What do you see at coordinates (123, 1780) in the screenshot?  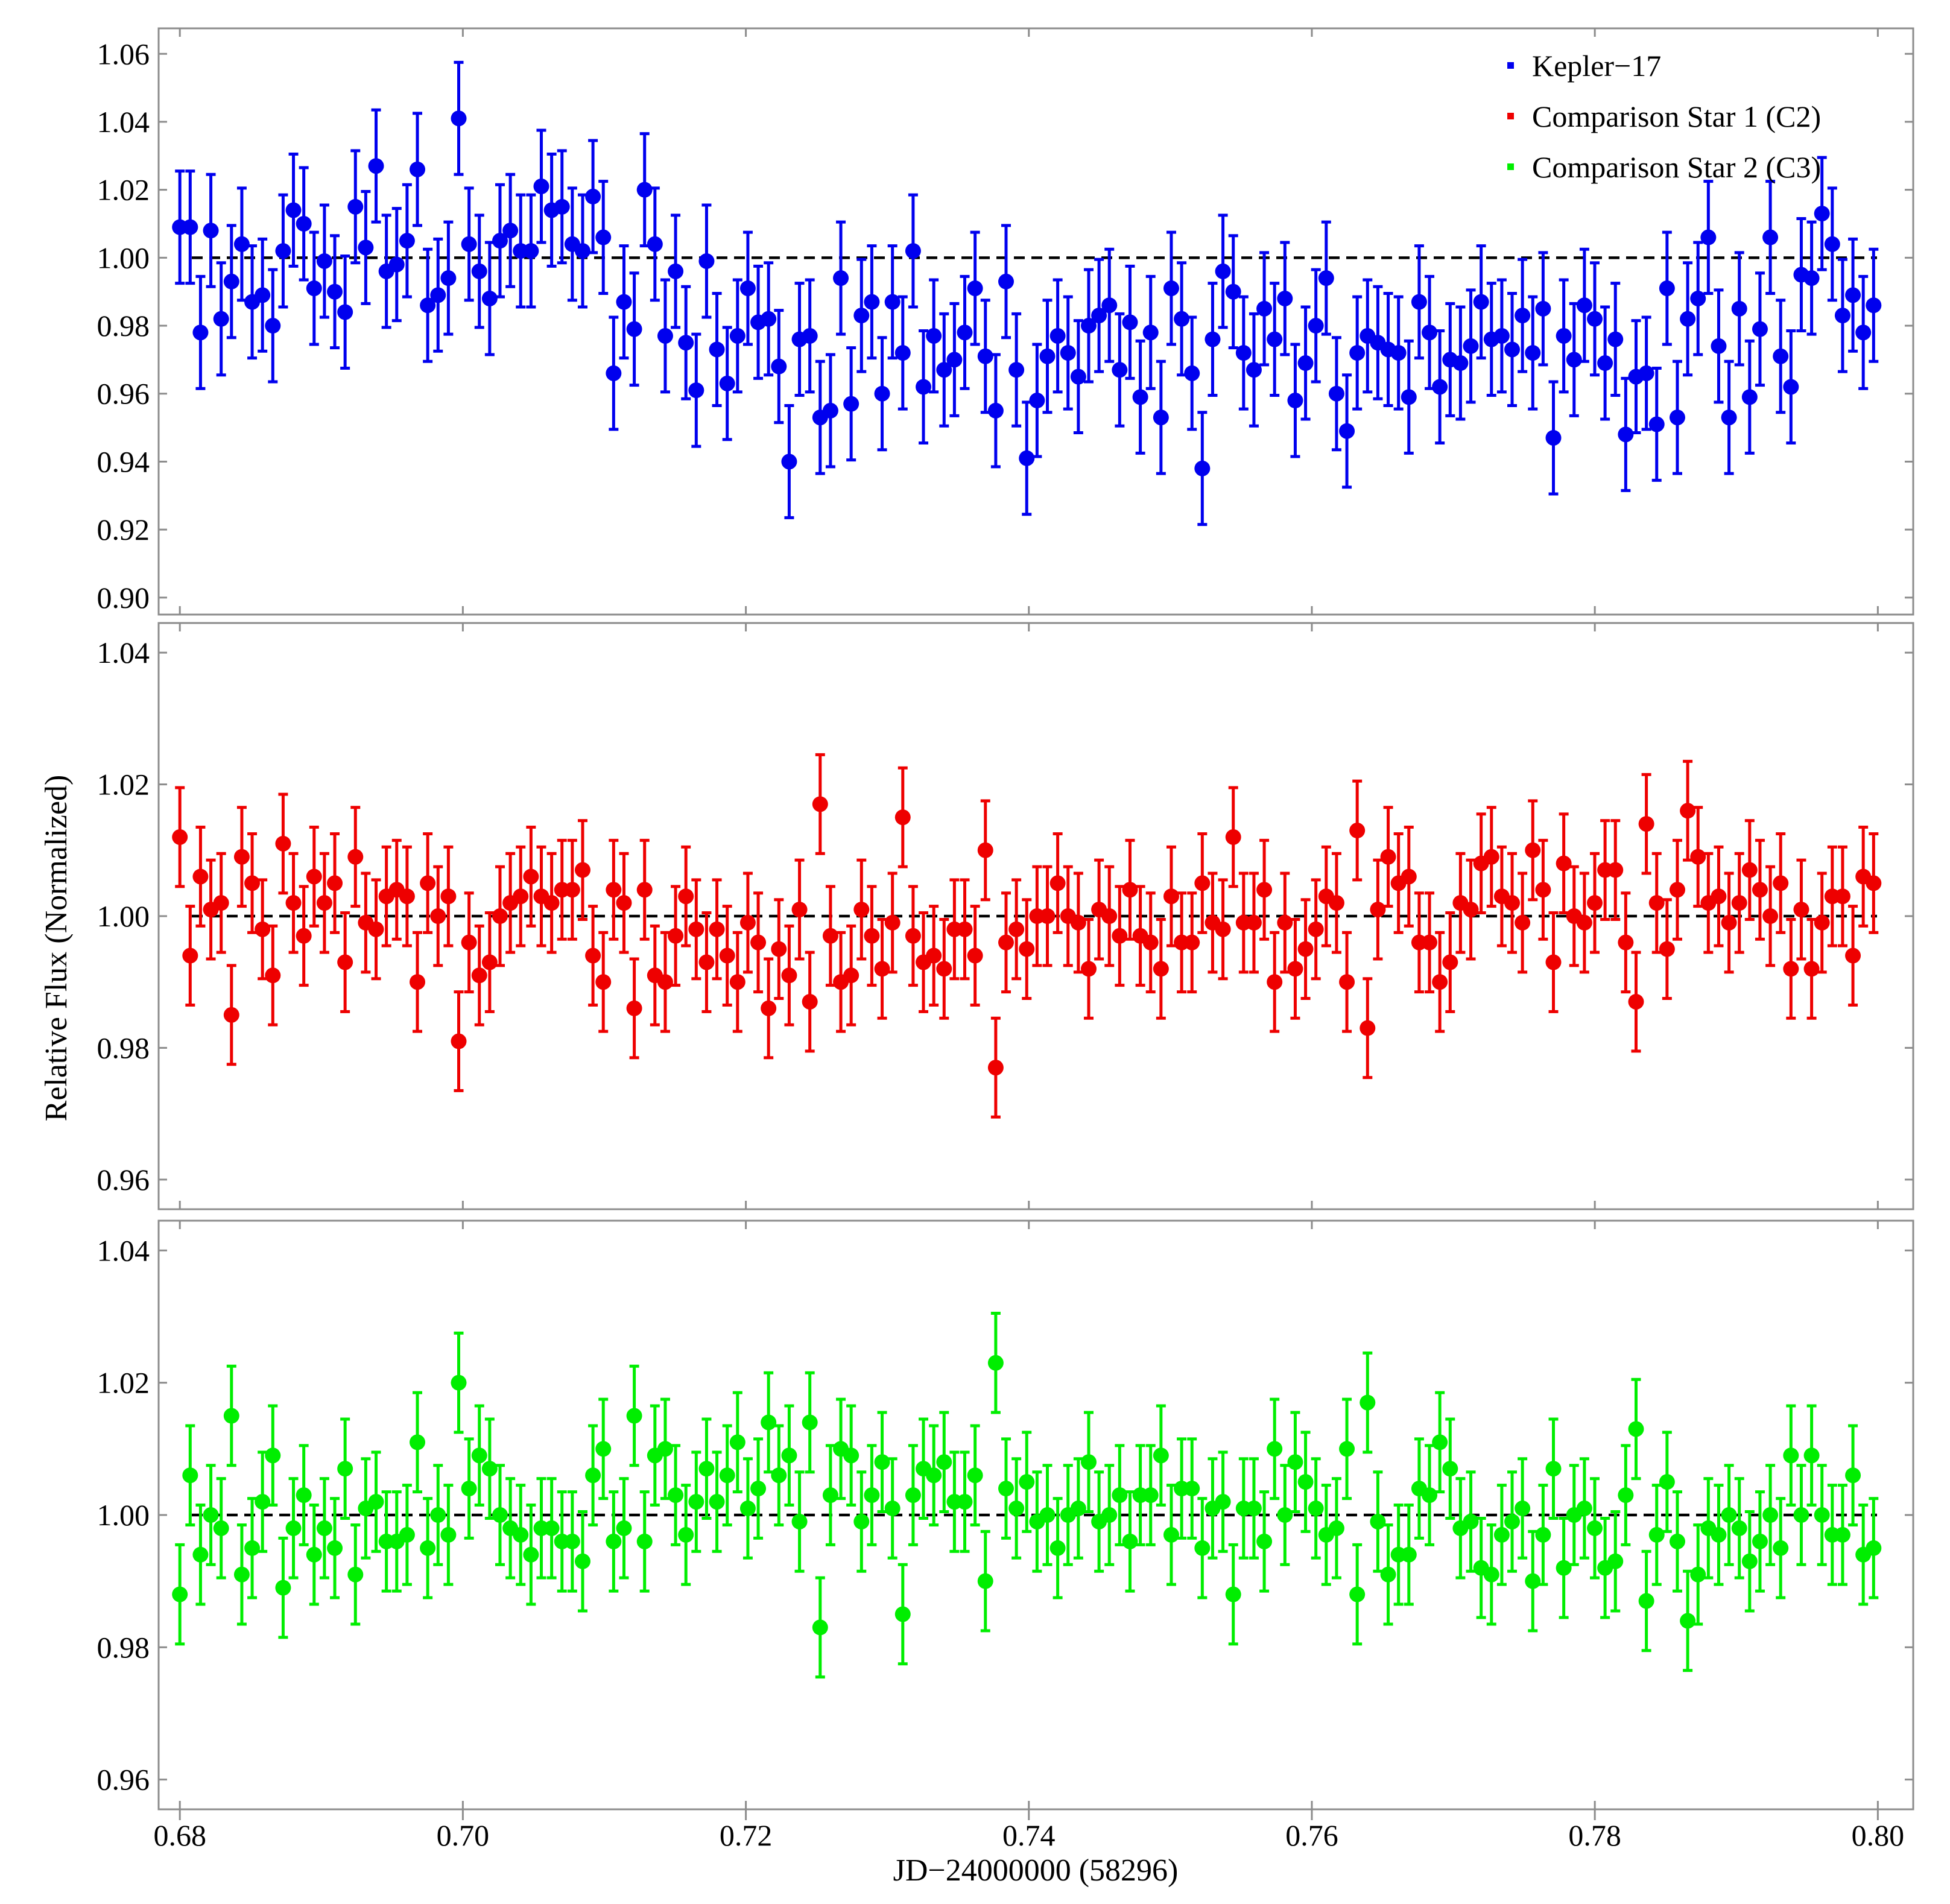 I see `y-tick-label: 0.96` at bounding box center [123, 1780].